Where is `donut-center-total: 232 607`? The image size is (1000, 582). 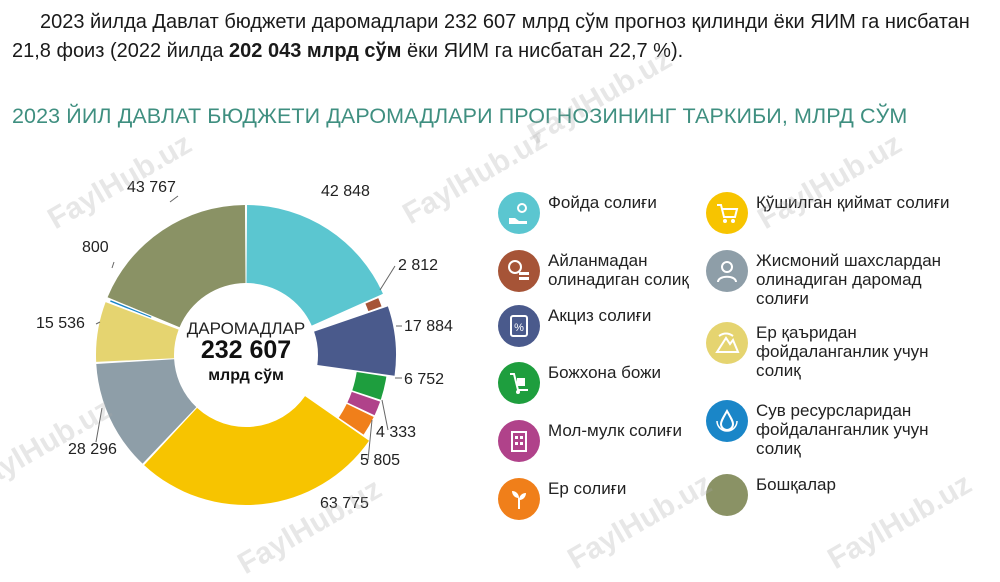 donut-center-total: 232 607 is located at coordinates (246, 350).